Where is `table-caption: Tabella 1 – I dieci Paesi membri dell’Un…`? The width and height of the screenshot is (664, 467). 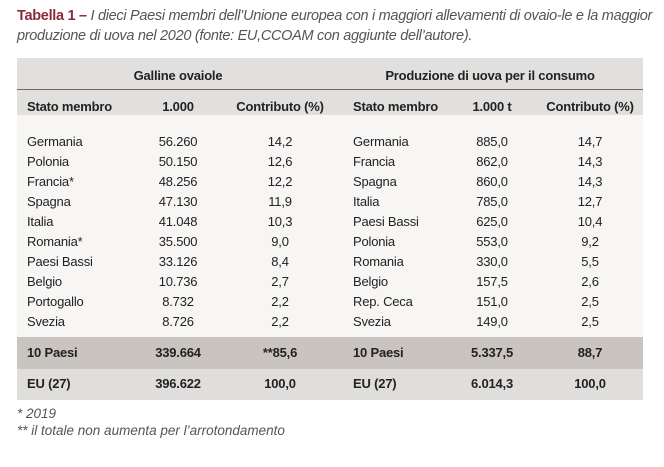
table-caption: Tabella 1 – I dieci Paesi membri dell’Un… is located at coordinates (337, 26).